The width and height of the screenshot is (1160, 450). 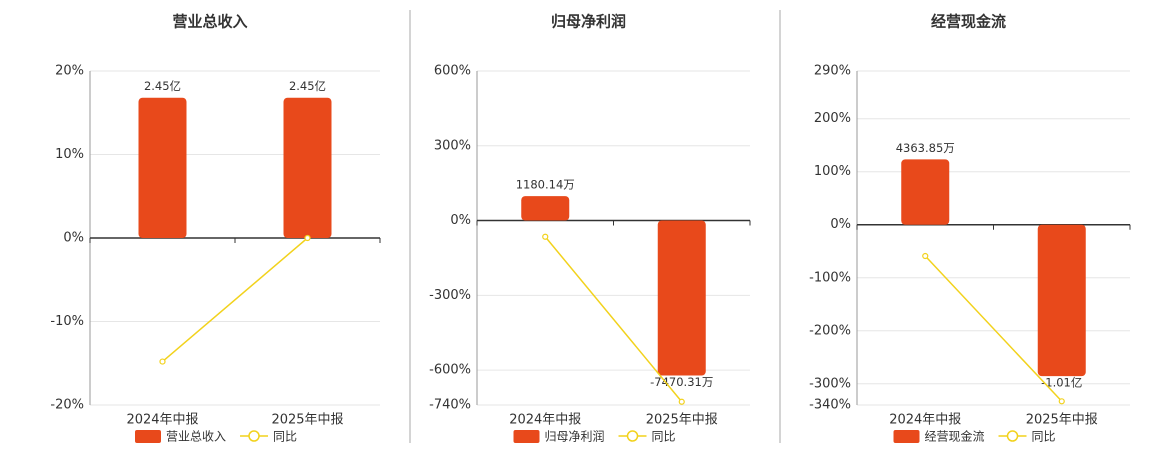 What do you see at coordinates (209, 22) in the screenshot?
I see `chart-title: 营业总收入` at bounding box center [209, 22].